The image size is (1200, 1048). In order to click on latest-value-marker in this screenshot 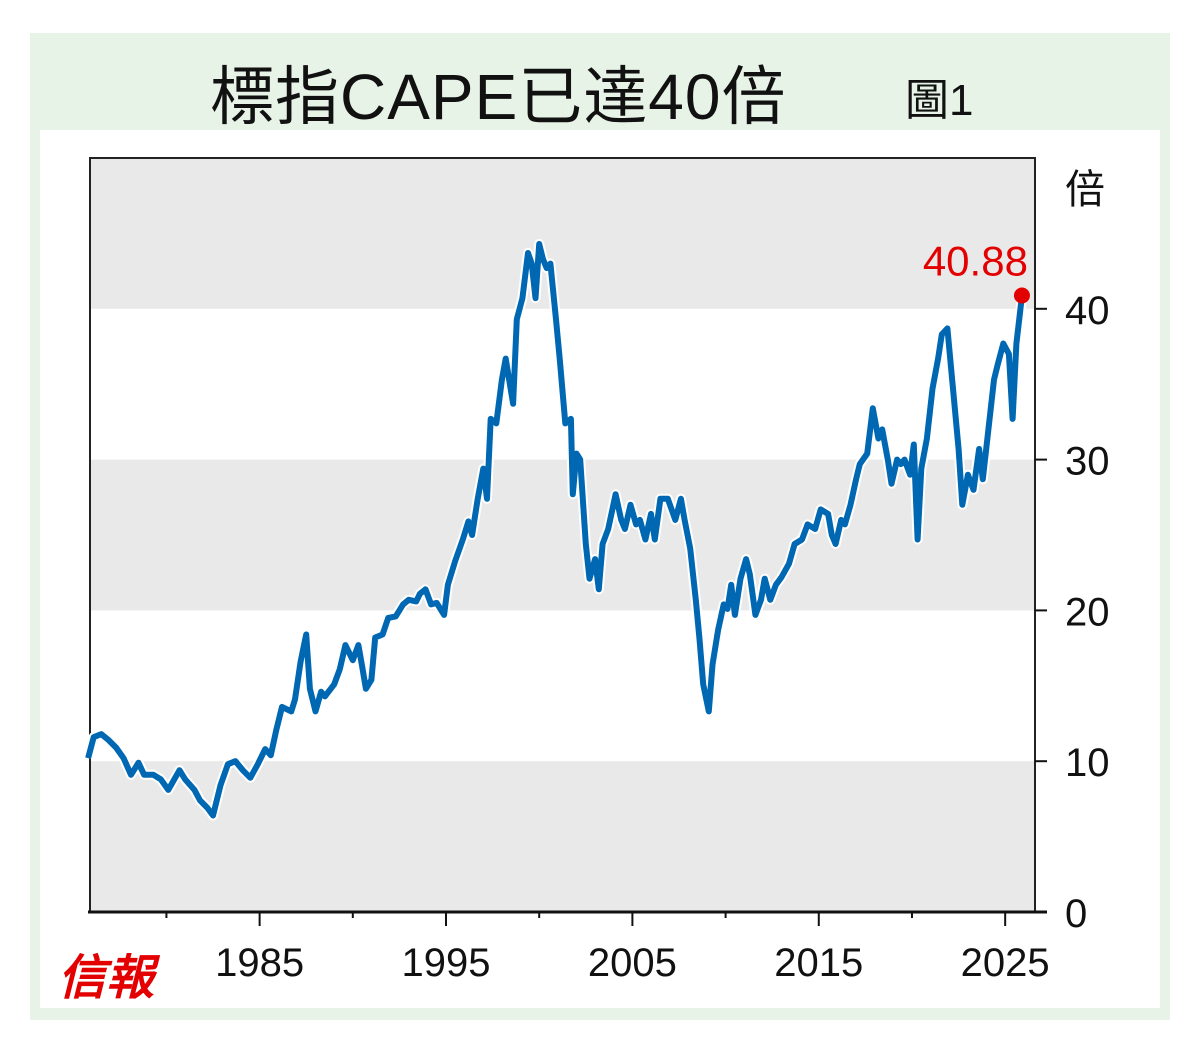, I will do `click(1021, 295)`.